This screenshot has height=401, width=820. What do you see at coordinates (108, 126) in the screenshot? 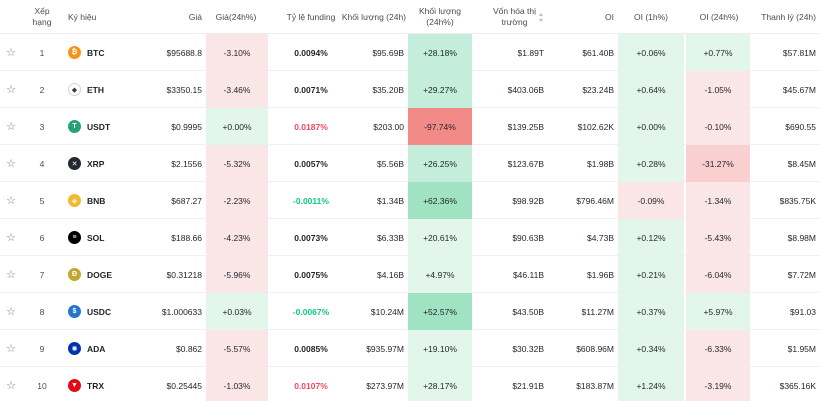
I see `symbol-cell: T USDT` at bounding box center [108, 126].